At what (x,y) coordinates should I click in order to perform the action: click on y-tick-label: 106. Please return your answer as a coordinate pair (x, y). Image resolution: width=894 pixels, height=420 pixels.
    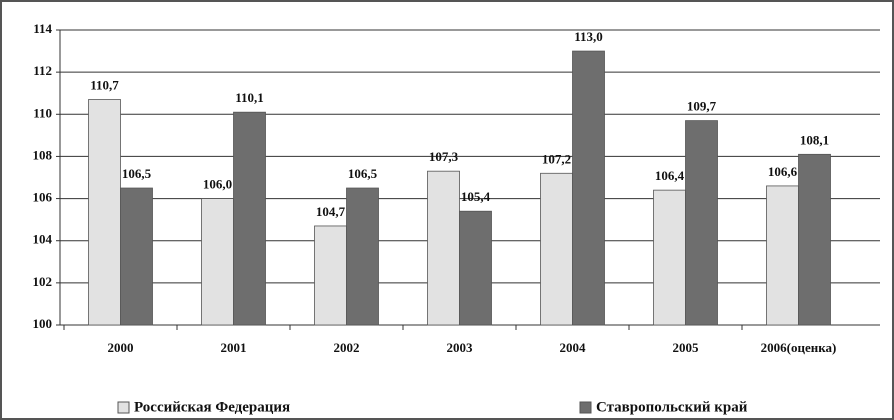
    Looking at the image, I should click on (43, 197).